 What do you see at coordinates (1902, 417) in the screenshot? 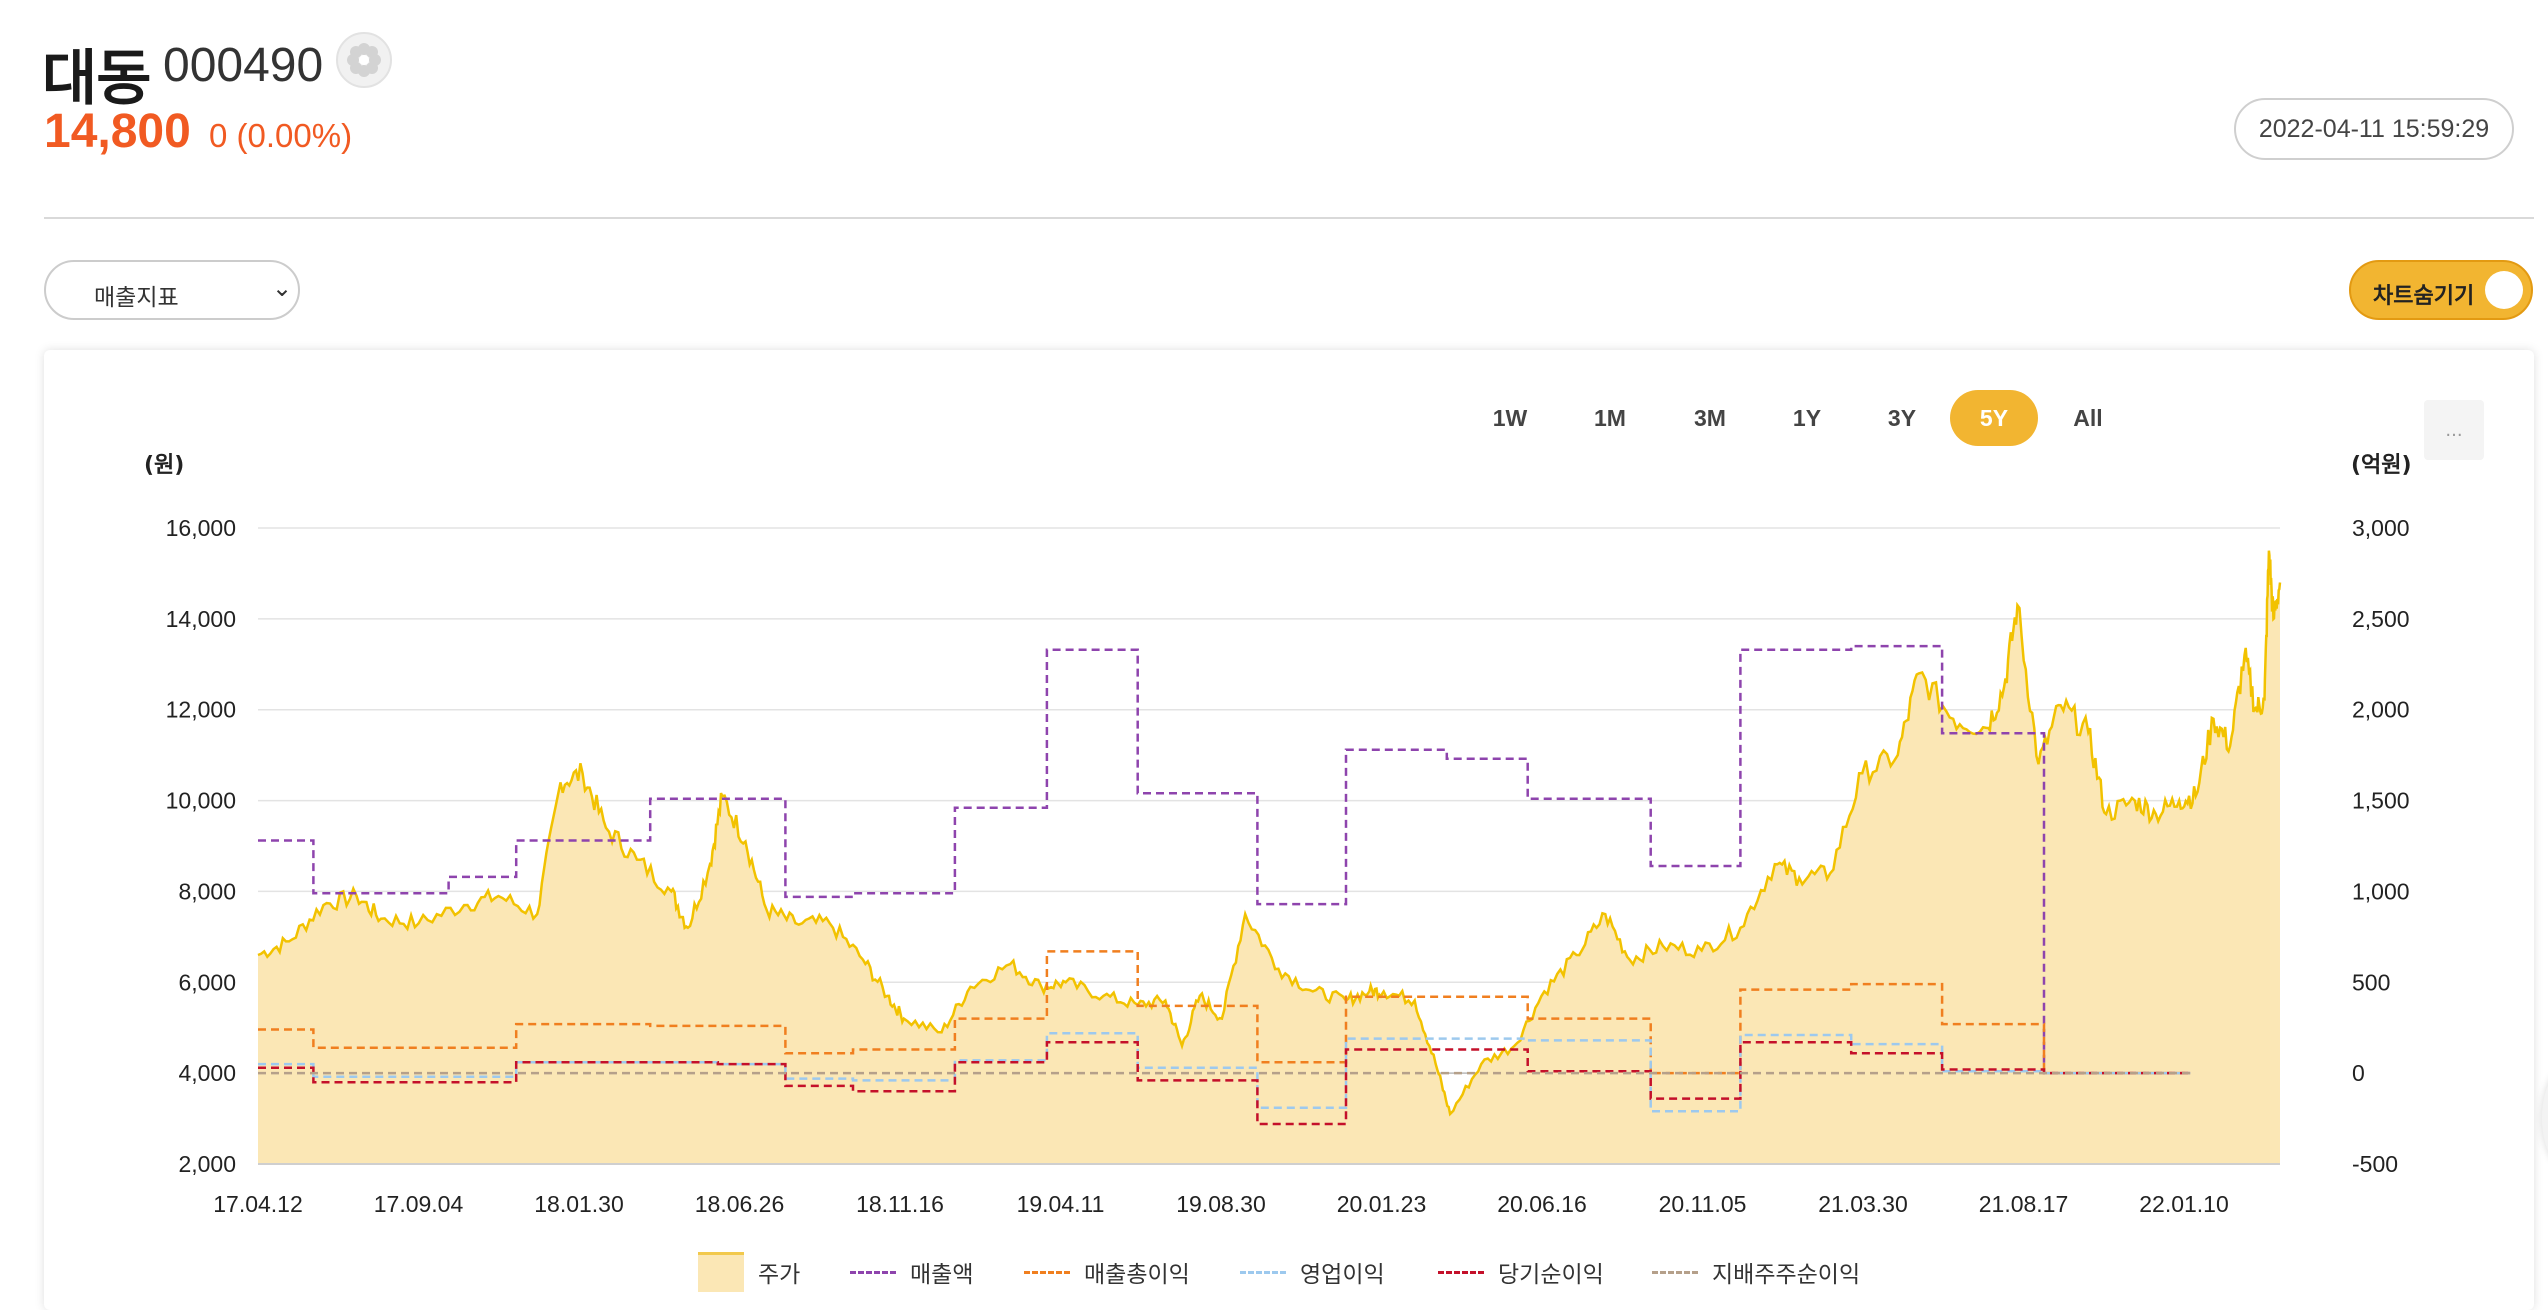
I see `range-button-3y: 3Y` at bounding box center [1902, 417].